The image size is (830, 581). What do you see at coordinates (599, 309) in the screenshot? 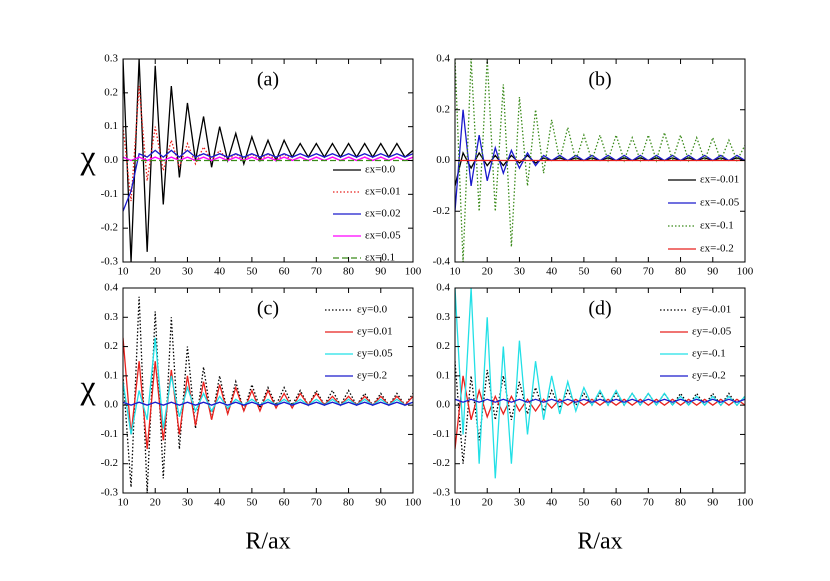
I see `panel-label: (d)` at bounding box center [599, 309].